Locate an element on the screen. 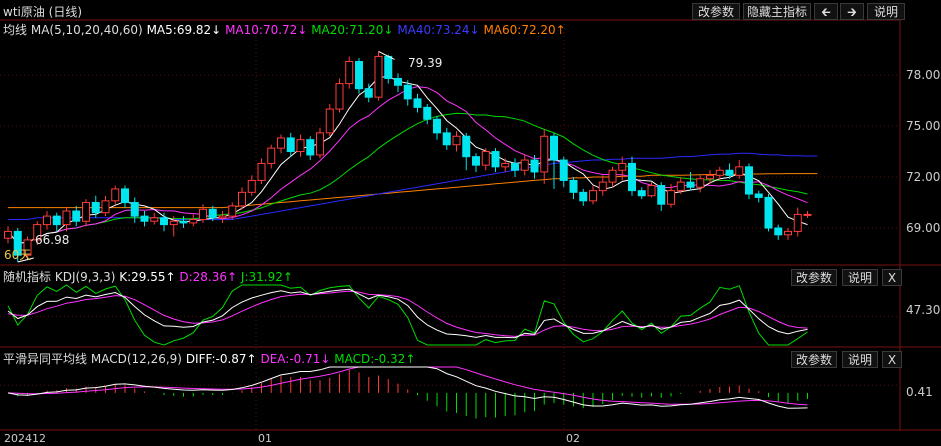 Image resolution: width=941 pixels, height=446 pixels. params-button: 改参数 is located at coordinates (716, 11).